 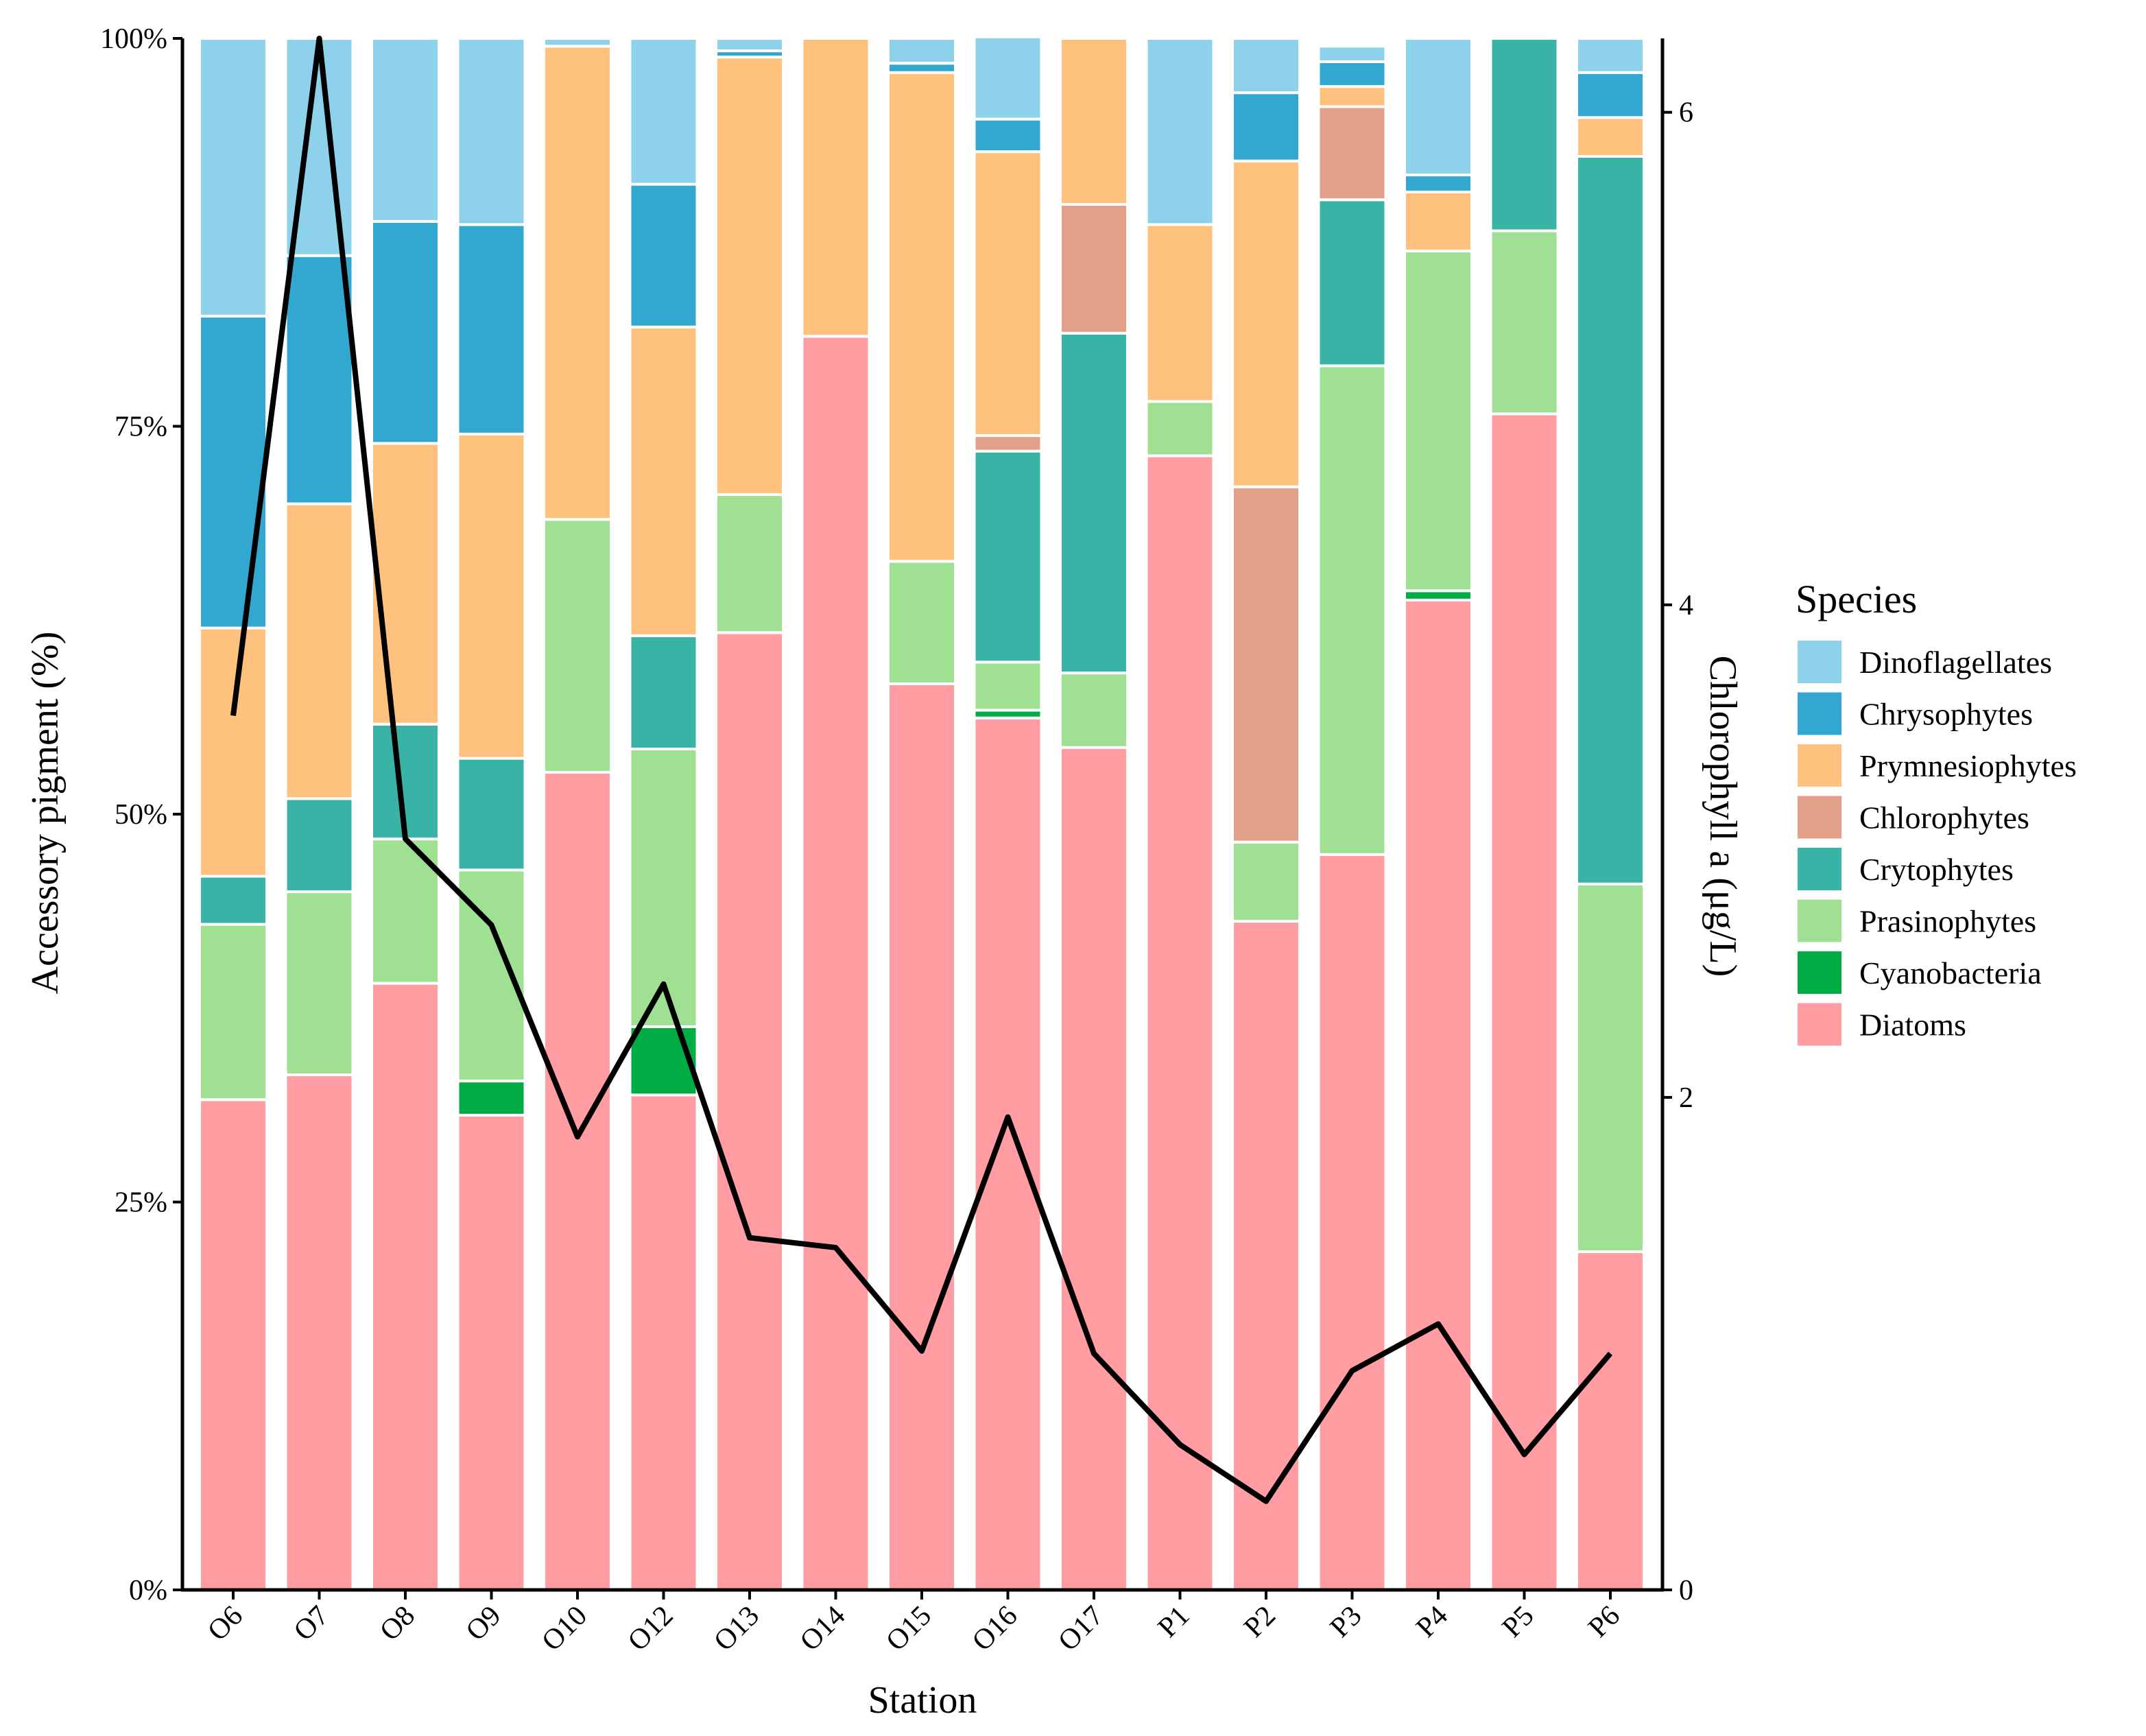 I want to click on bar-o8-chrysophytes, so click(x=405, y=332).